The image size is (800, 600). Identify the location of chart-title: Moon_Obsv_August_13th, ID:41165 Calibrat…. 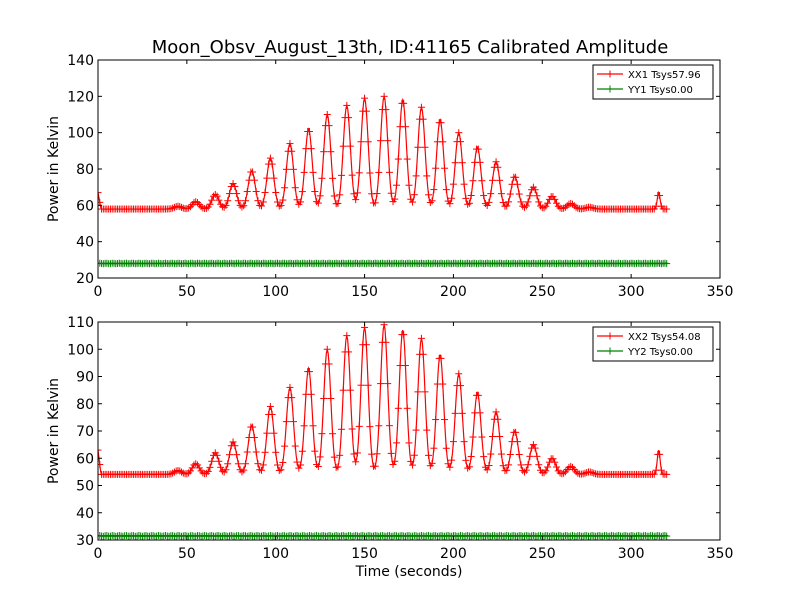
(410, 47).